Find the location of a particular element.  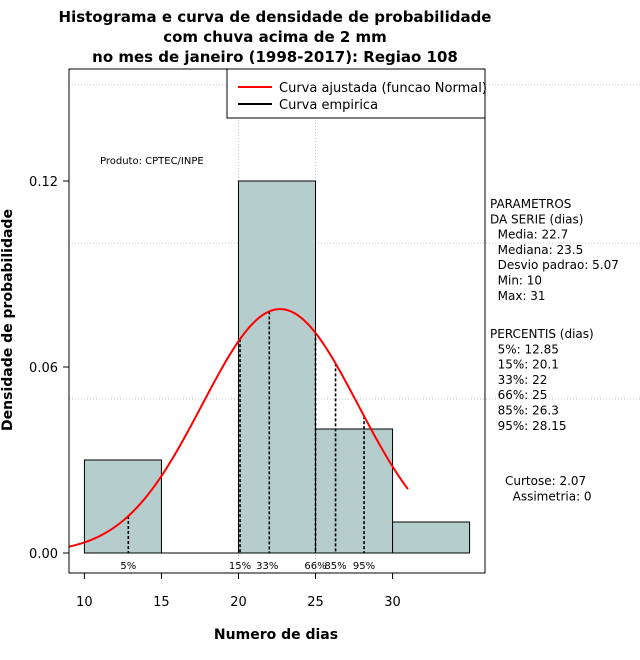

legend-box is located at coordinates (356, 93).